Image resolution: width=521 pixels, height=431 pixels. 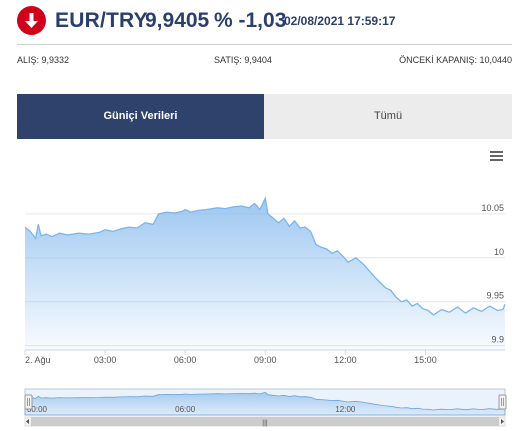 I want to click on navigator-scrollbar: |||, so click(x=265, y=421).